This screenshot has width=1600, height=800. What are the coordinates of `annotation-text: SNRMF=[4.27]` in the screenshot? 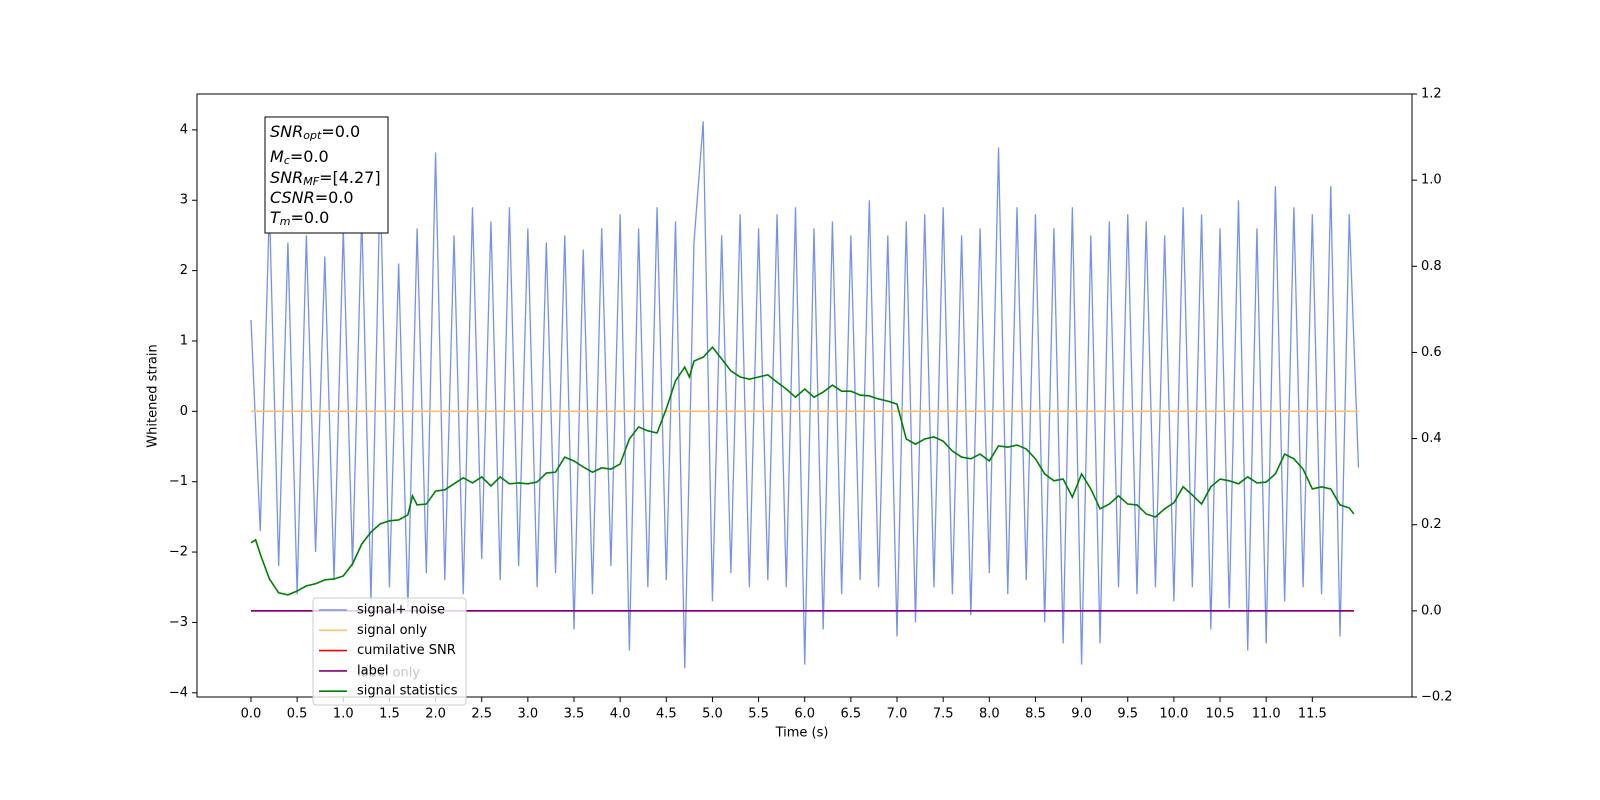 It's located at (325, 178).